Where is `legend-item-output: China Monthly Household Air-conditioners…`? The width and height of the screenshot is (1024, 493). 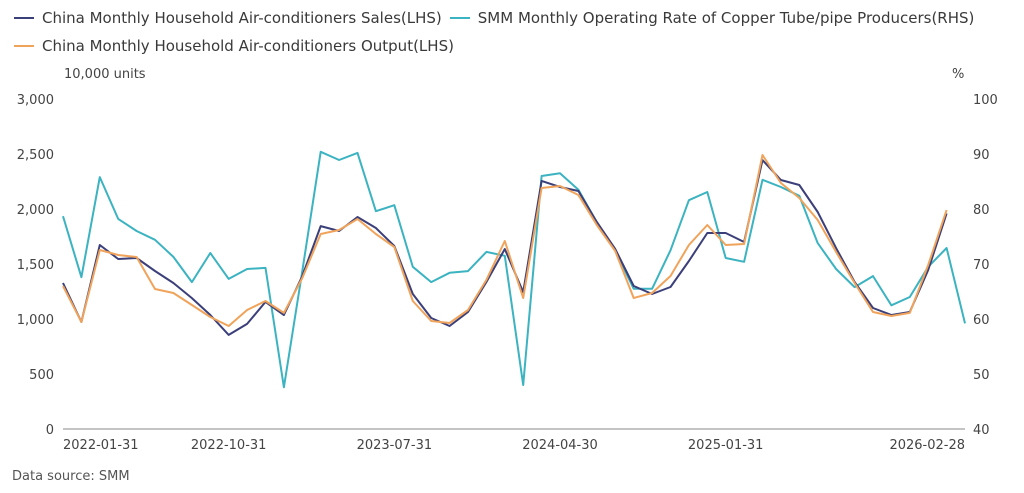 legend-item-output: China Monthly Household Air-conditioners… is located at coordinates (234, 46).